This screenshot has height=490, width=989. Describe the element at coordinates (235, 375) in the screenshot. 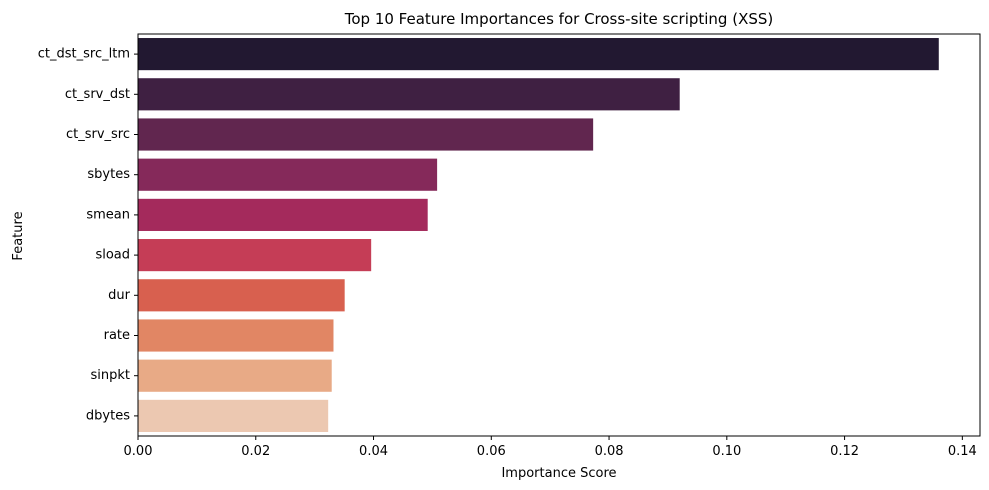

I see `bar-sinpkt` at that location.